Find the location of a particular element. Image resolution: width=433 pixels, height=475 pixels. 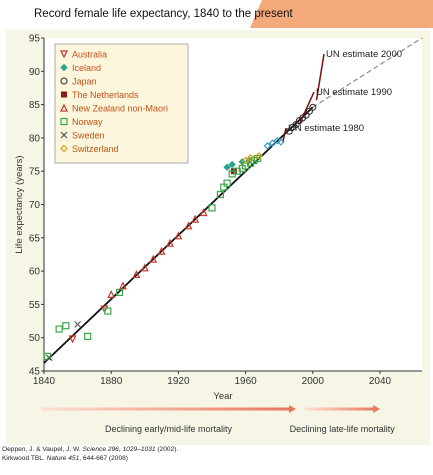

legend-label: Japan is located at coordinates (84, 82).